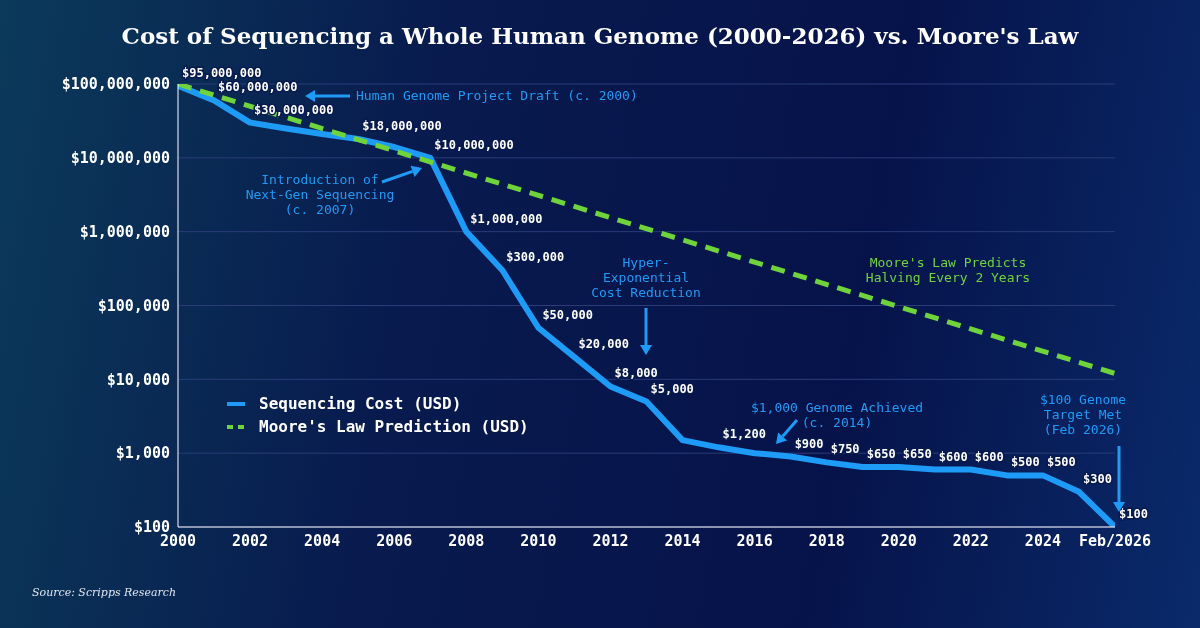  What do you see at coordinates (322, 540) in the screenshot?
I see `x-tick-label: 2004` at bounding box center [322, 540].